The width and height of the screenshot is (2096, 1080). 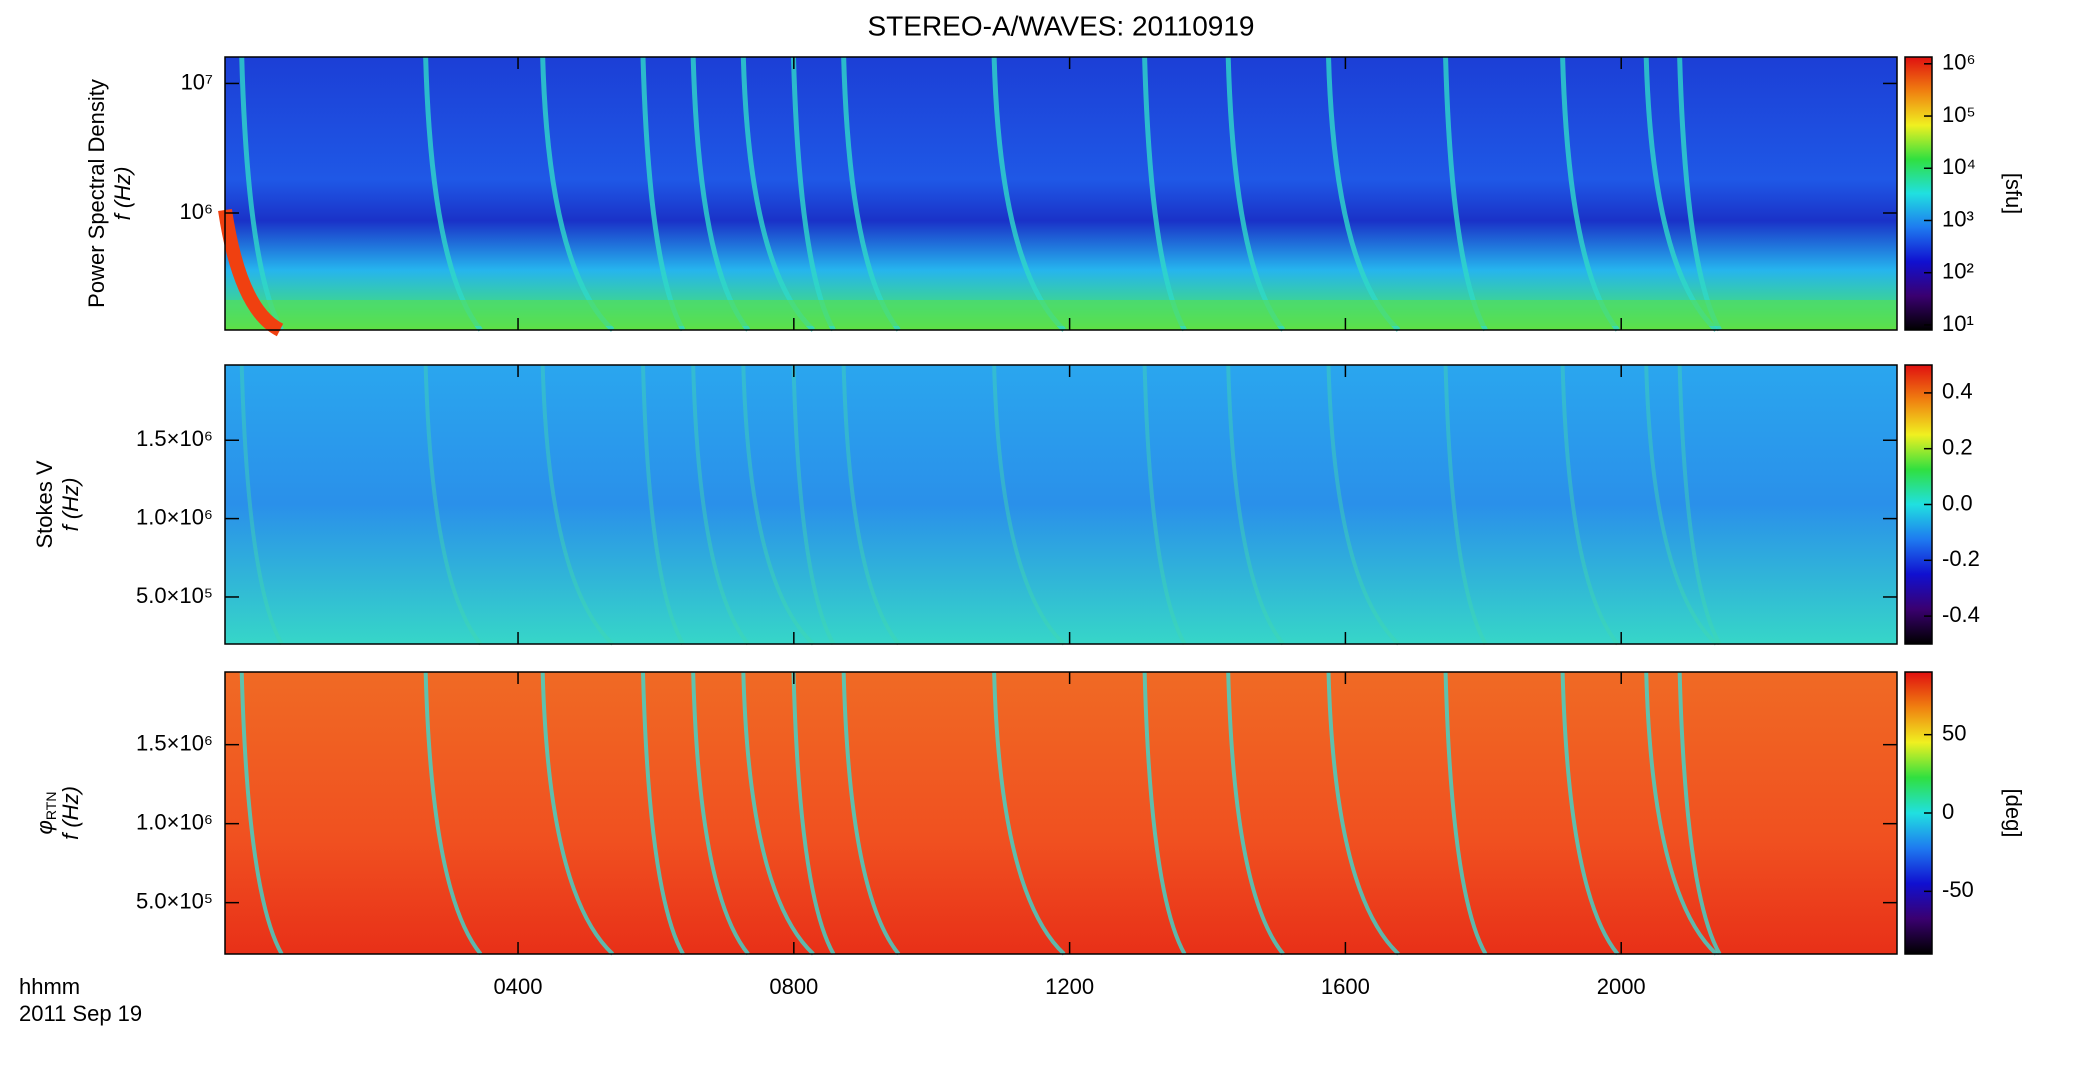 What do you see at coordinates (1061, 313) in the screenshot?
I see `low-freq-band` at bounding box center [1061, 313].